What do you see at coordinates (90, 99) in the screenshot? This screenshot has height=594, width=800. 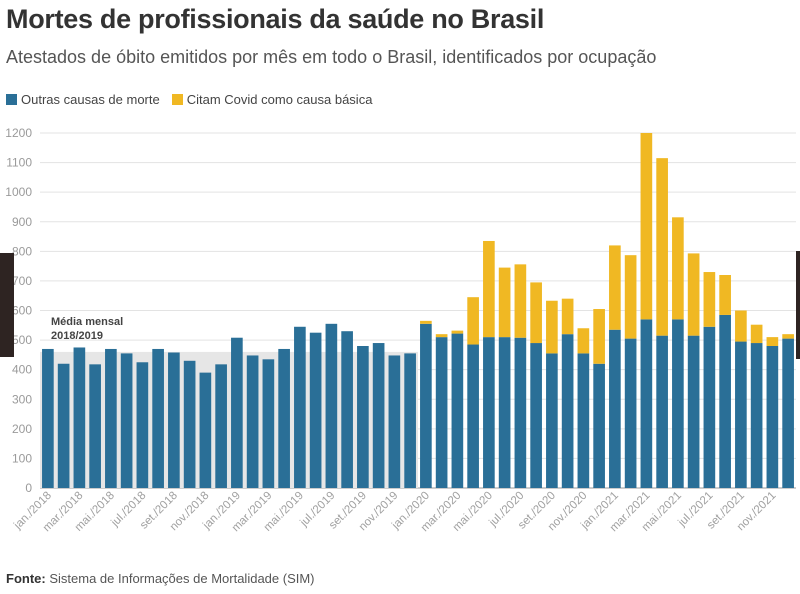 I see `legend-label-outras: Outras causas de morte` at bounding box center [90, 99].